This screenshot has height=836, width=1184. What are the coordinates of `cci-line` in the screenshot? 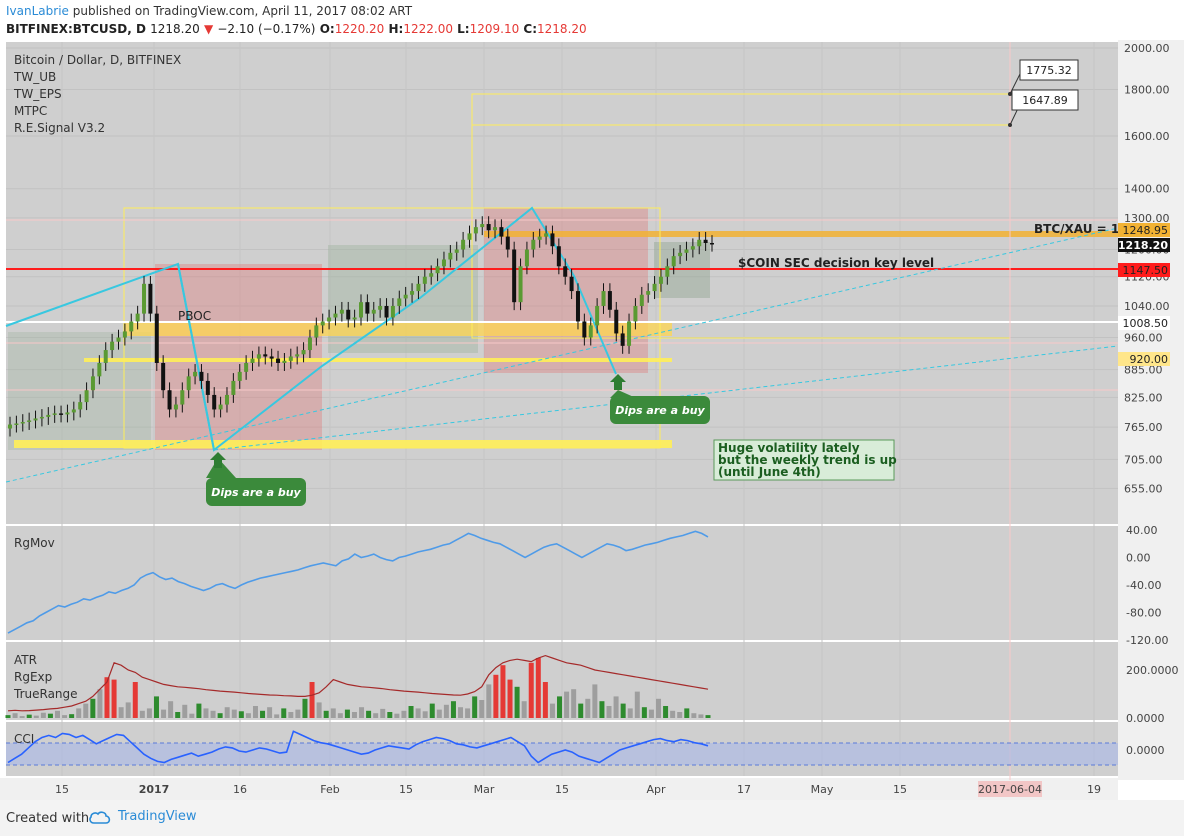 It's located at (358, 747).